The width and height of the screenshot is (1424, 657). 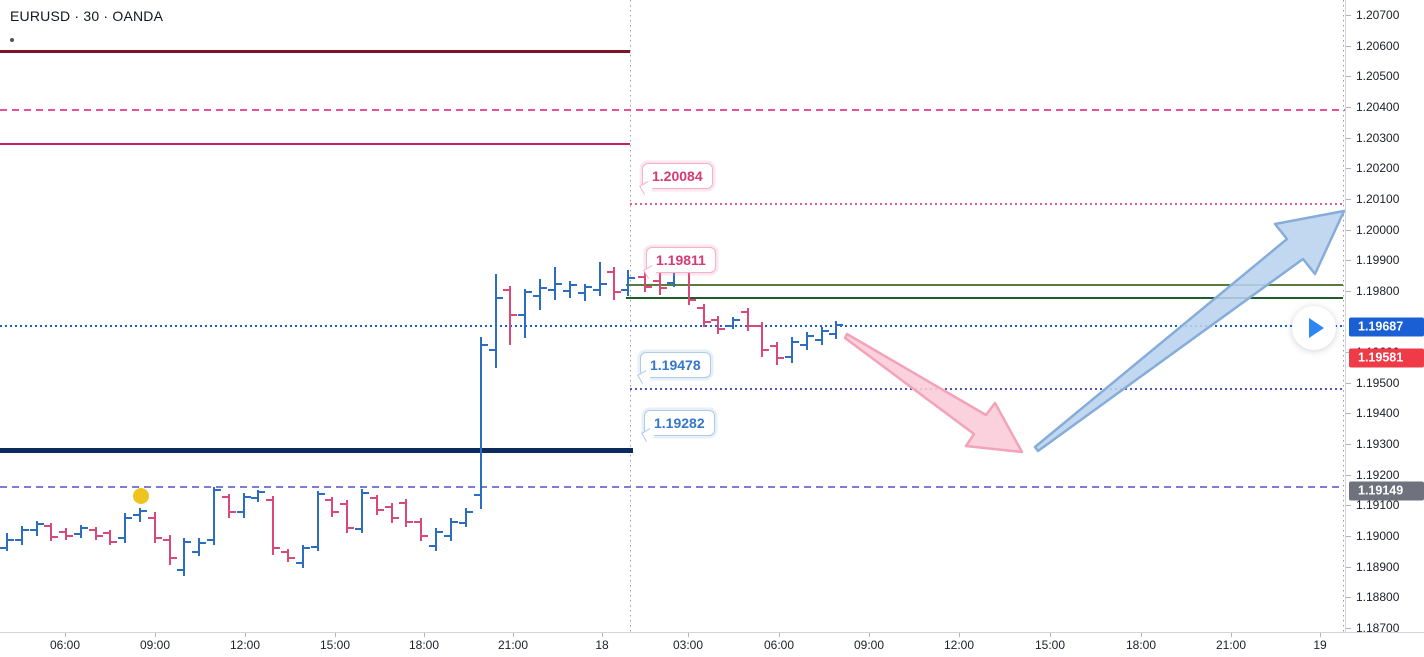 I want to click on price-tick-label: 1.19400, so click(x=1378, y=413).